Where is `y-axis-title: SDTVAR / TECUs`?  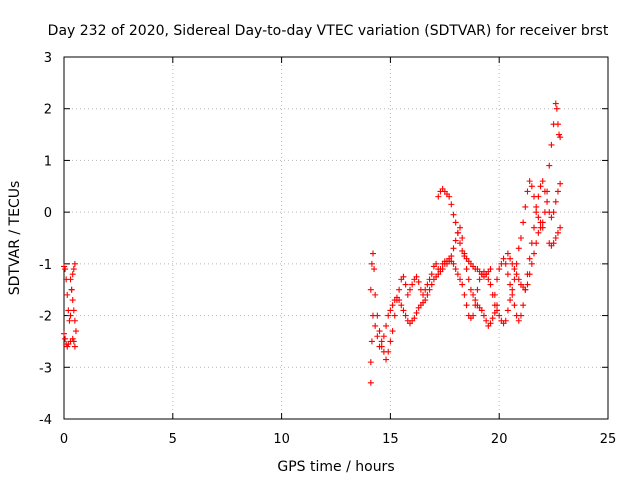 y-axis-title: SDTVAR / TECUs is located at coordinates (15, 238).